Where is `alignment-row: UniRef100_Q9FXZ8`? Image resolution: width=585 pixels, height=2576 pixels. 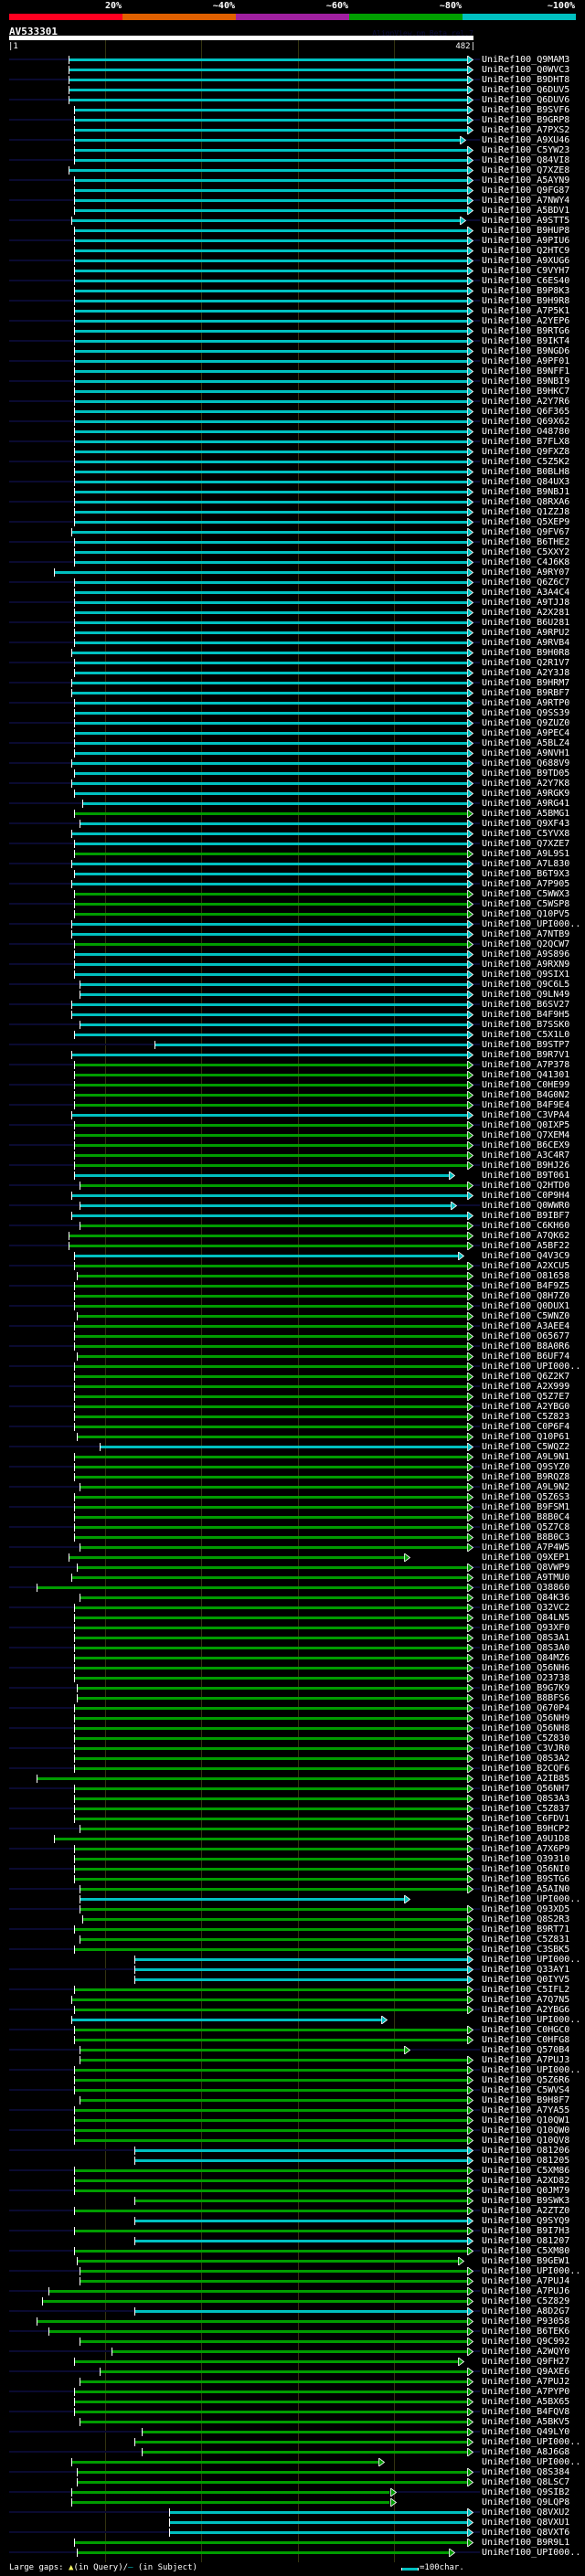
alignment-row: UniRef100_Q9FXZ8 is located at coordinates (293, 452).